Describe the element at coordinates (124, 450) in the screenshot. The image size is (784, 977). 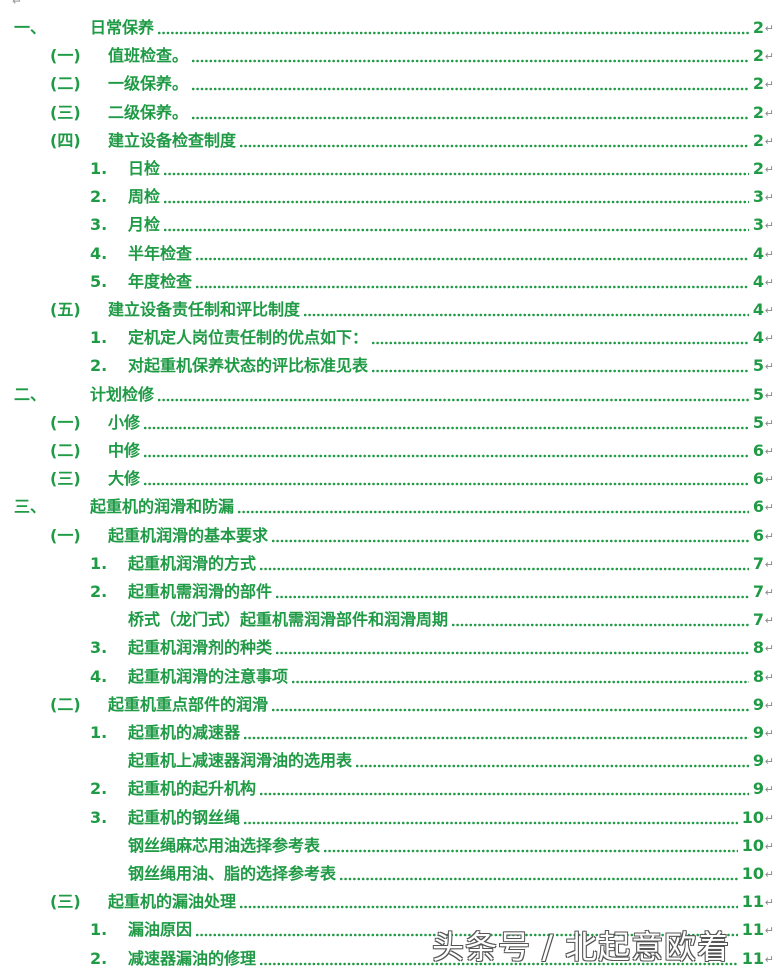
I see `toc-entry-title: 中修` at that location.